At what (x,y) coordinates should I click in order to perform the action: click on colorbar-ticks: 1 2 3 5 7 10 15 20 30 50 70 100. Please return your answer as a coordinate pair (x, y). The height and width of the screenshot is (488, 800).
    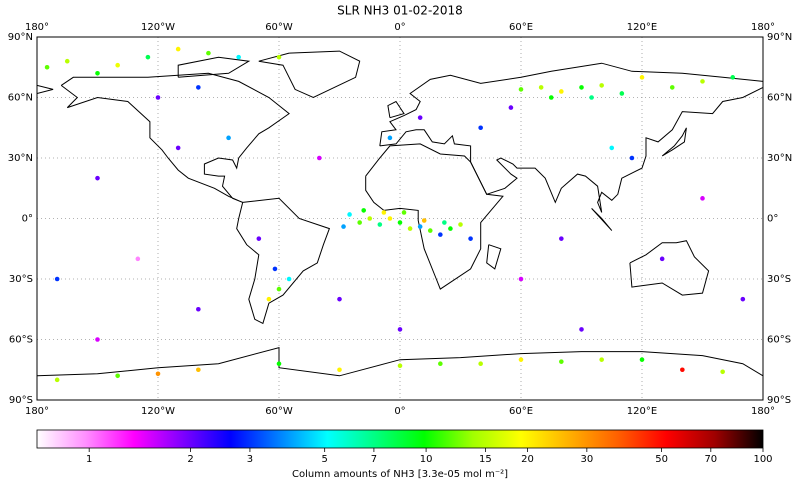
    Looking at the image, I should click on (429, 456).